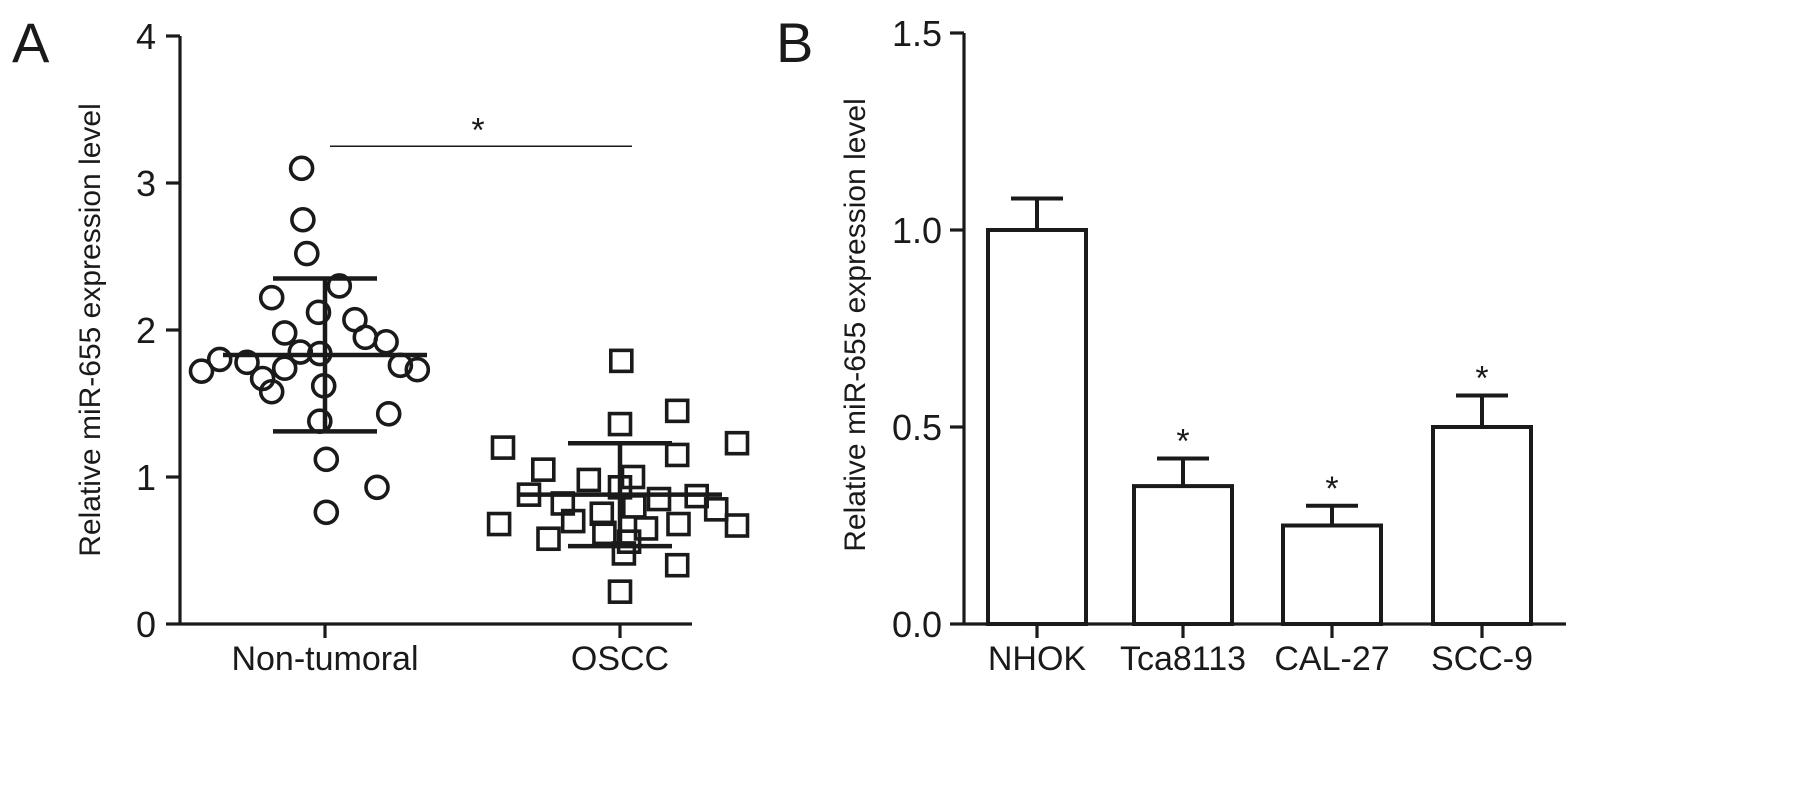 The image size is (1795, 789). Describe the element at coordinates (1331, 659) in the screenshot. I see `panel-b-x-tick-label: CAL-27` at that location.